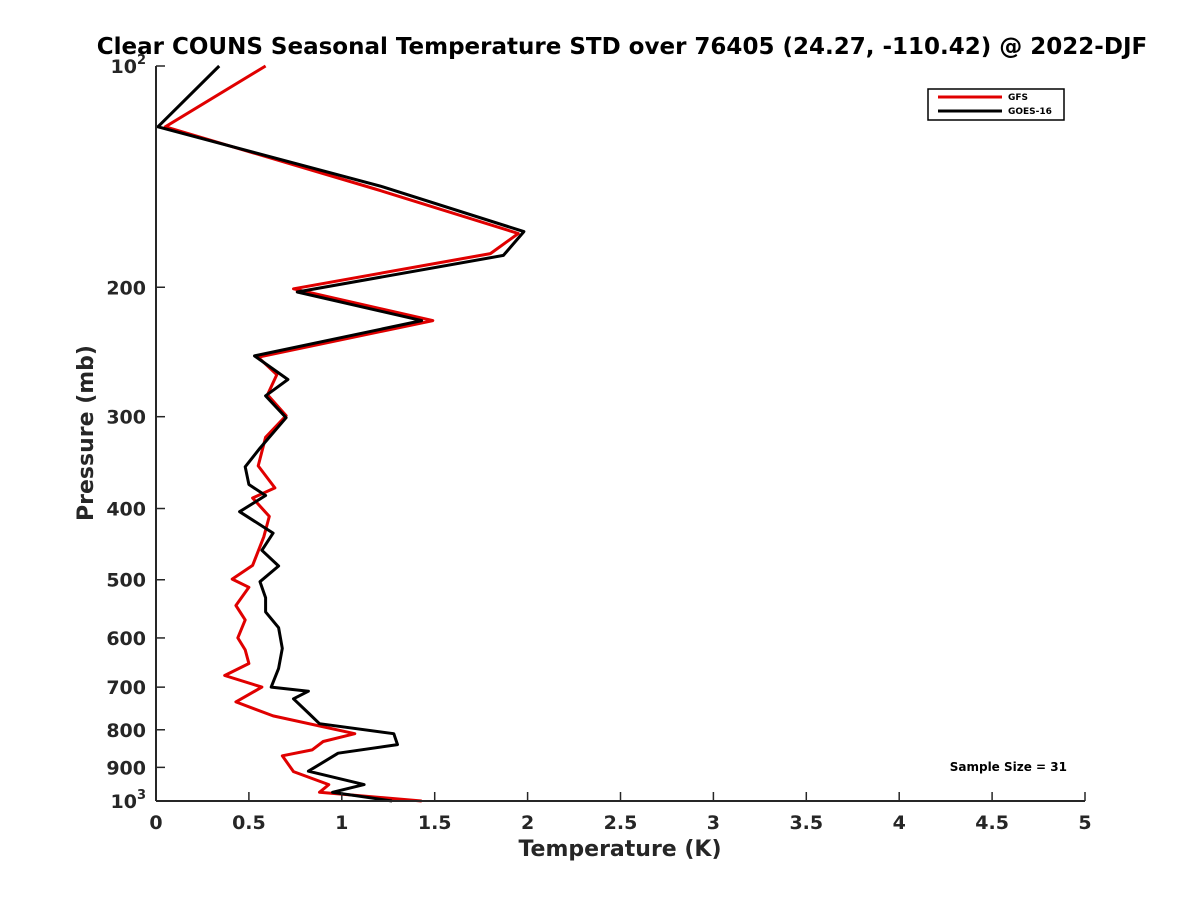 The image size is (1200, 900). I want to click on y-axis-label: Pressure (mb), so click(86, 433).